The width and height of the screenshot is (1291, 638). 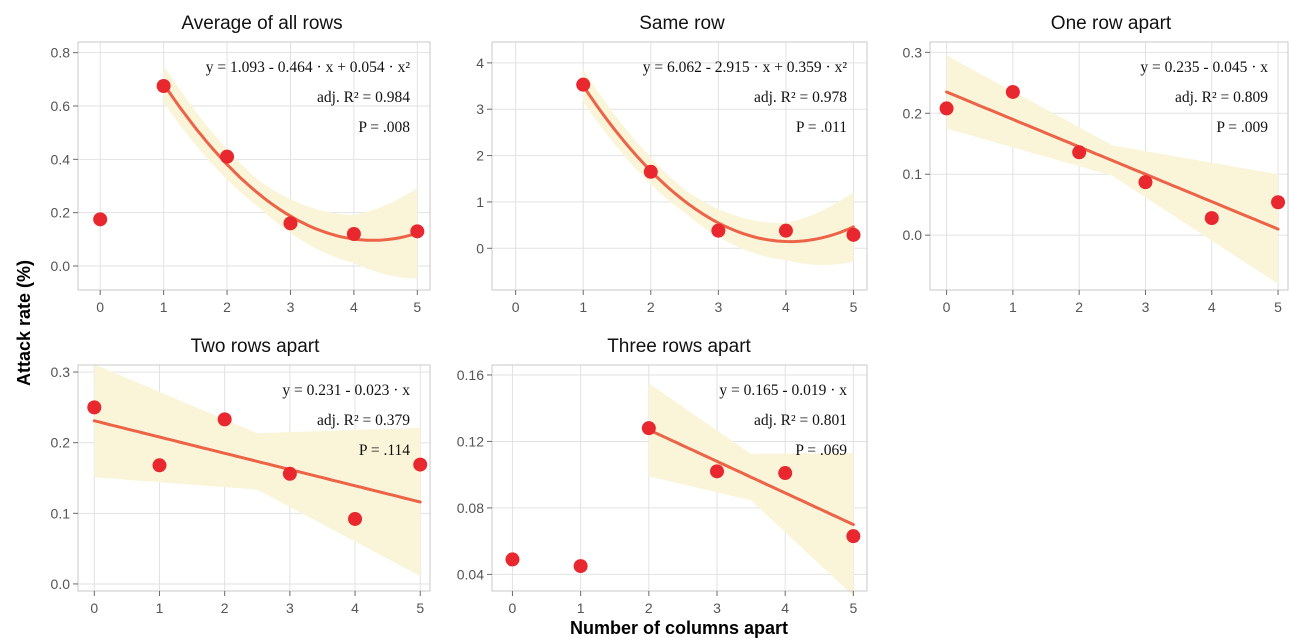 What do you see at coordinates (61, 159) in the screenshot?
I see `y-tick-label: 0.4` at bounding box center [61, 159].